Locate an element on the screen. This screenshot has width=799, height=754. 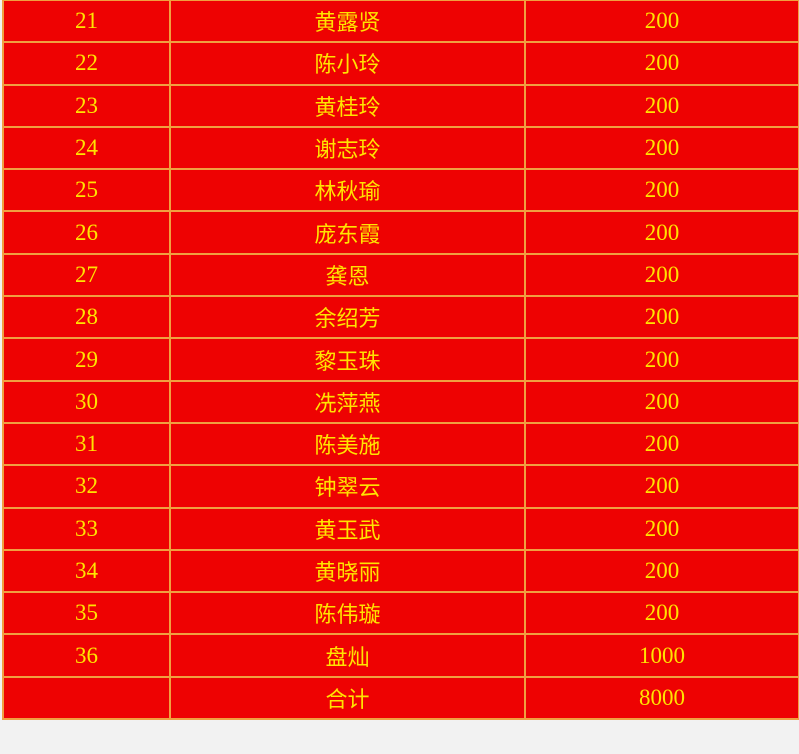
row-name: 龚恩 is located at coordinates (347, 275).